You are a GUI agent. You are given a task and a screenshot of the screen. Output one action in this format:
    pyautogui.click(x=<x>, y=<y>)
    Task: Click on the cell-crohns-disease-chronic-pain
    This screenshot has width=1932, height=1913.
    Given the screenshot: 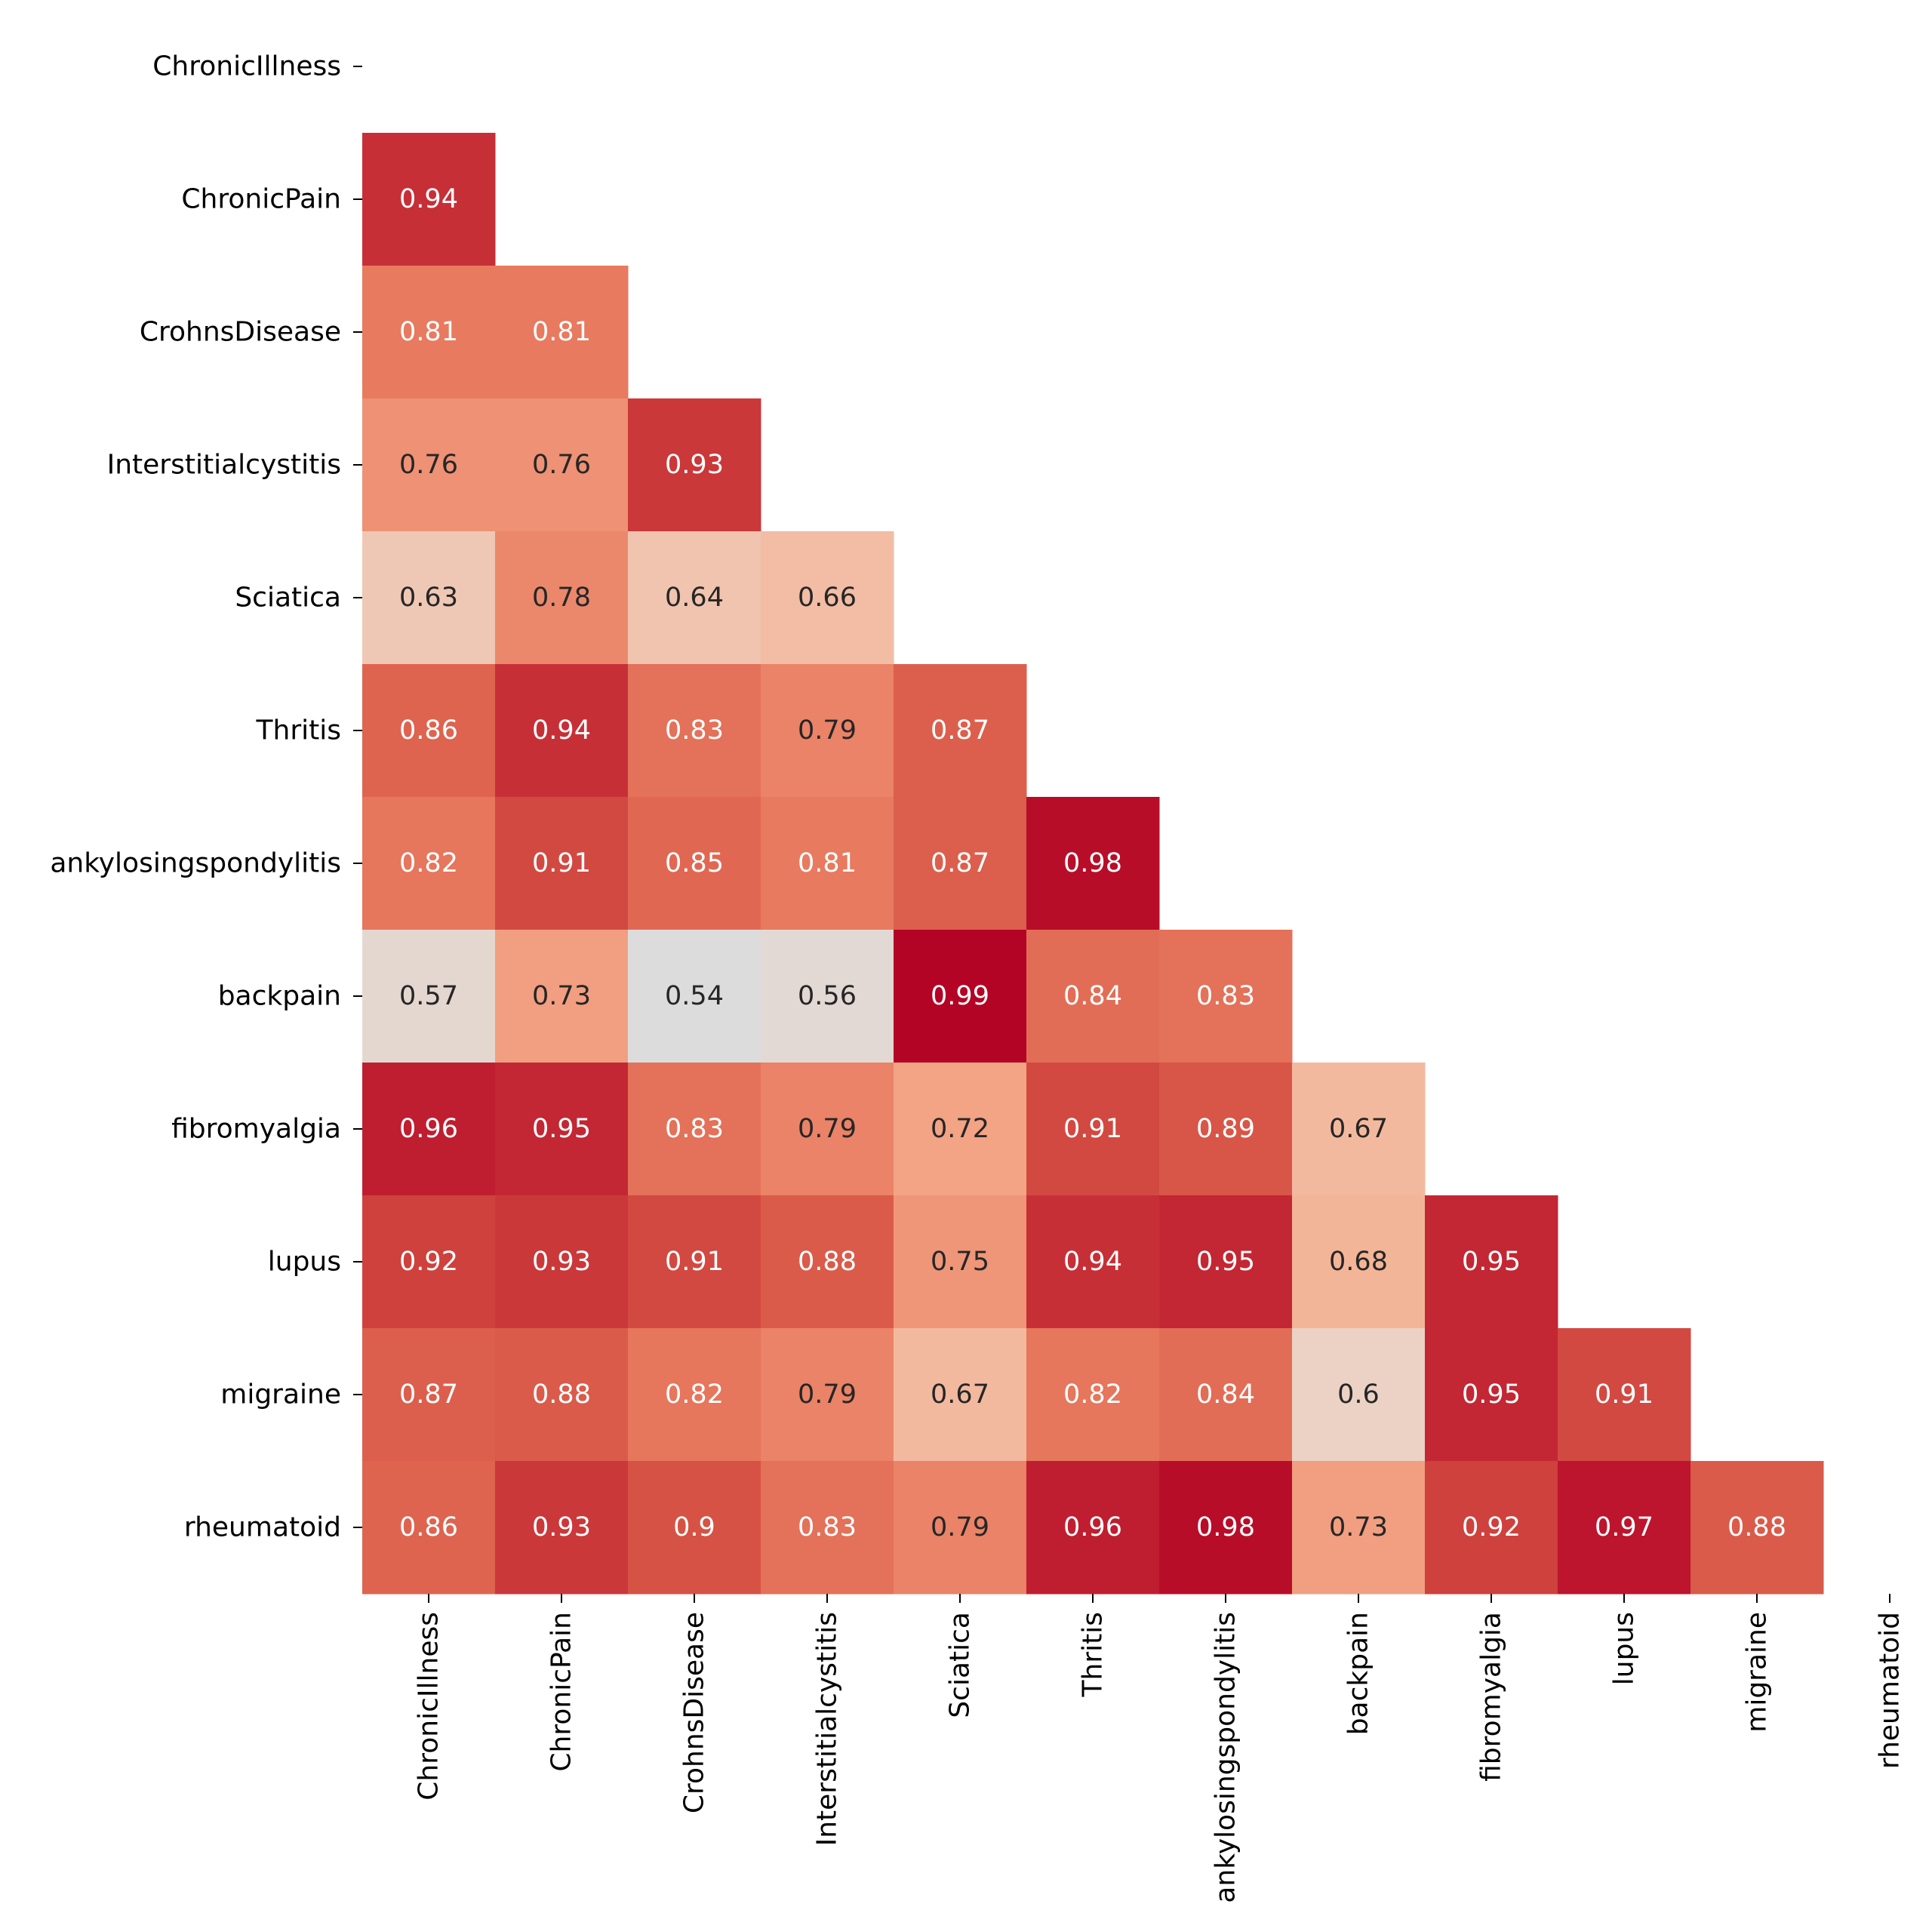 What is the action you would take?
    pyautogui.click(x=562, y=332)
    